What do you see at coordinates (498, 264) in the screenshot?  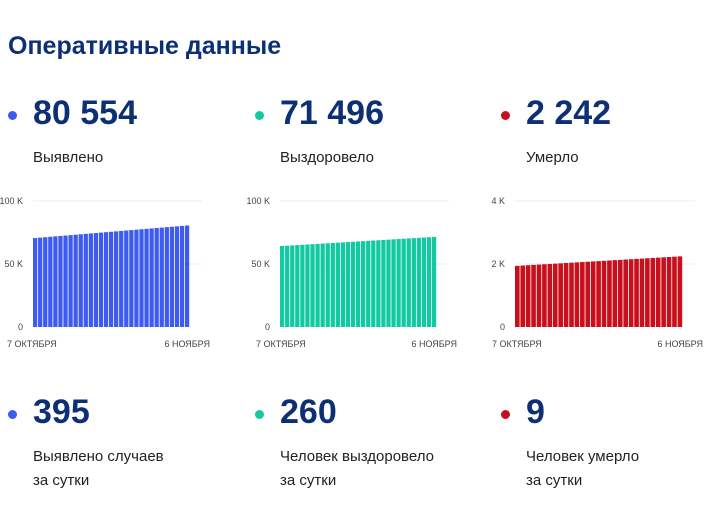 I see `y-tick-label: 2 K` at bounding box center [498, 264].